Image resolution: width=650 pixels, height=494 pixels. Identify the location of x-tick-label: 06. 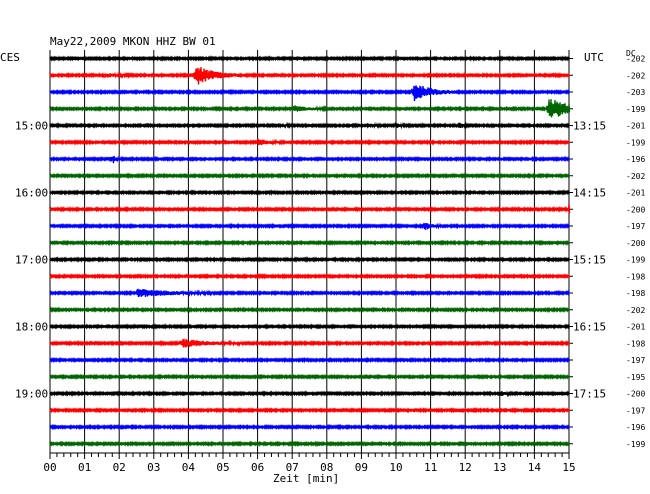
(257, 467).